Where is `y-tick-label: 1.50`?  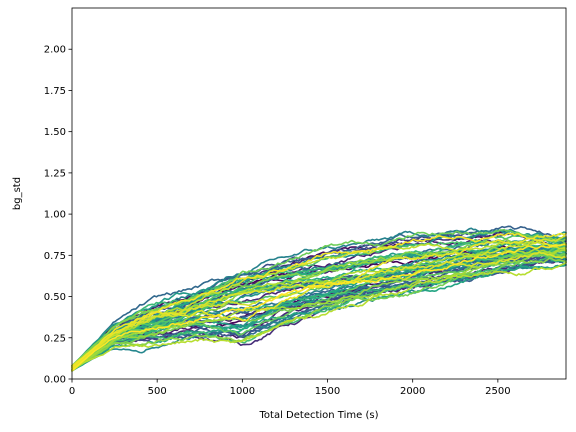 y-tick-label: 1.50 is located at coordinates (55, 132).